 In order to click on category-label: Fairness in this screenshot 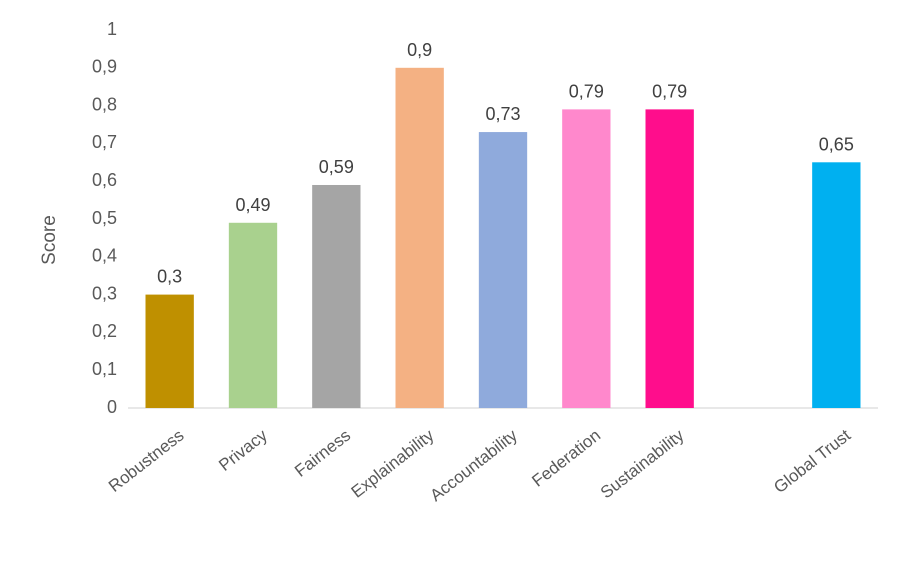, I will do `click(322, 453)`.